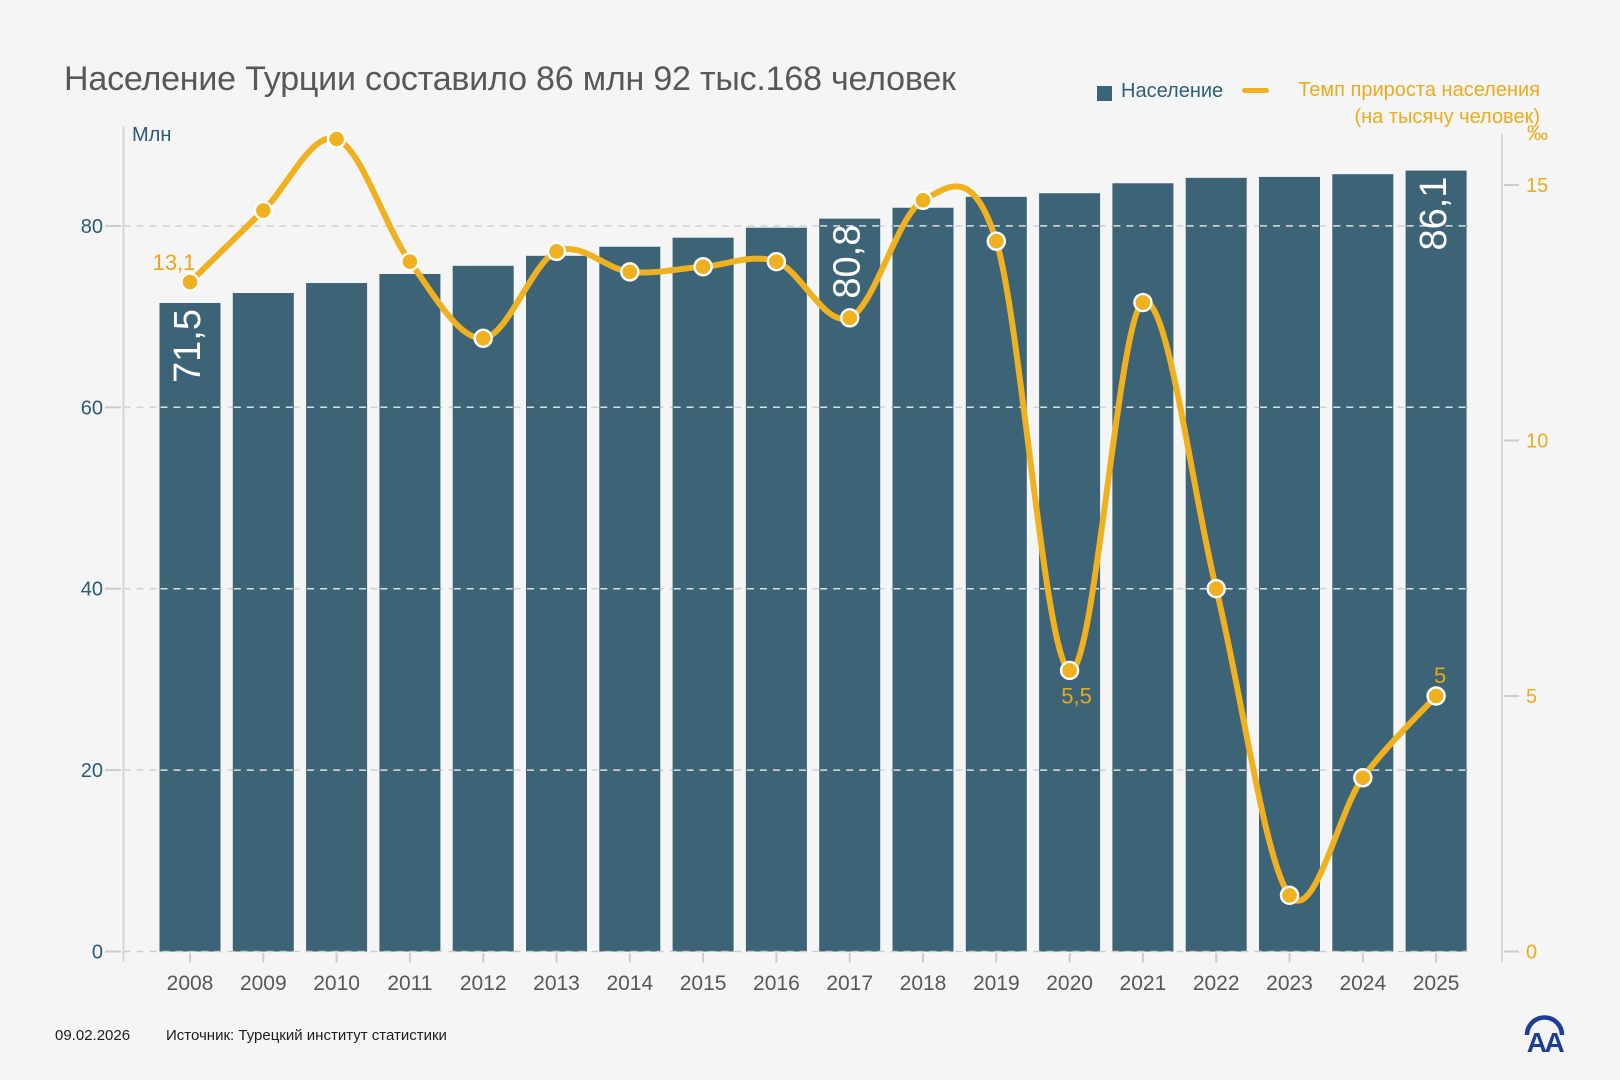 Image resolution: width=1620 pixels, height=1080 pixels. I want to click on bar-2008, so click(190, 627).